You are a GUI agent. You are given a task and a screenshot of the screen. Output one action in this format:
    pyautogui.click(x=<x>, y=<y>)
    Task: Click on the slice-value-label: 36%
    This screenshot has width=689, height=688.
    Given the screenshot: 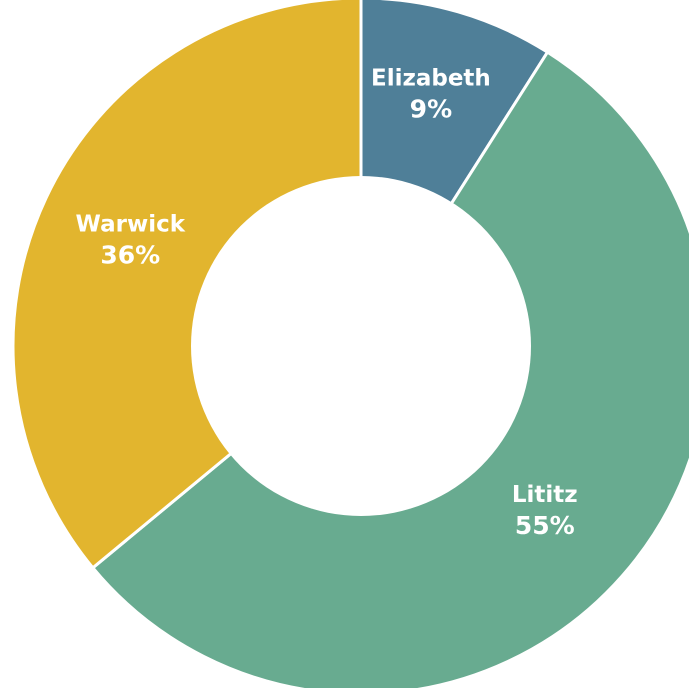 What is the action you would take?
    pyautogui.click(x=130, y=254)
    